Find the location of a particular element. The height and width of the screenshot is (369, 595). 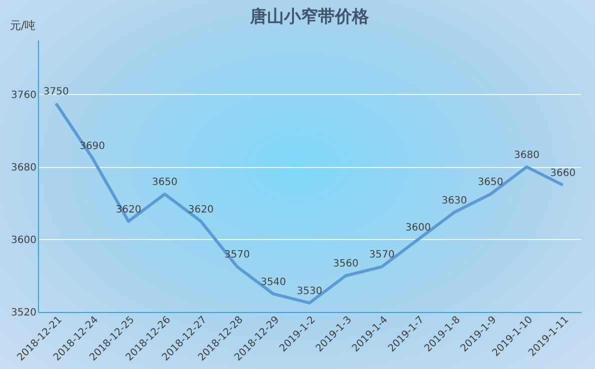

y-tick-label: 3760 is located at coordinates (23, 95).